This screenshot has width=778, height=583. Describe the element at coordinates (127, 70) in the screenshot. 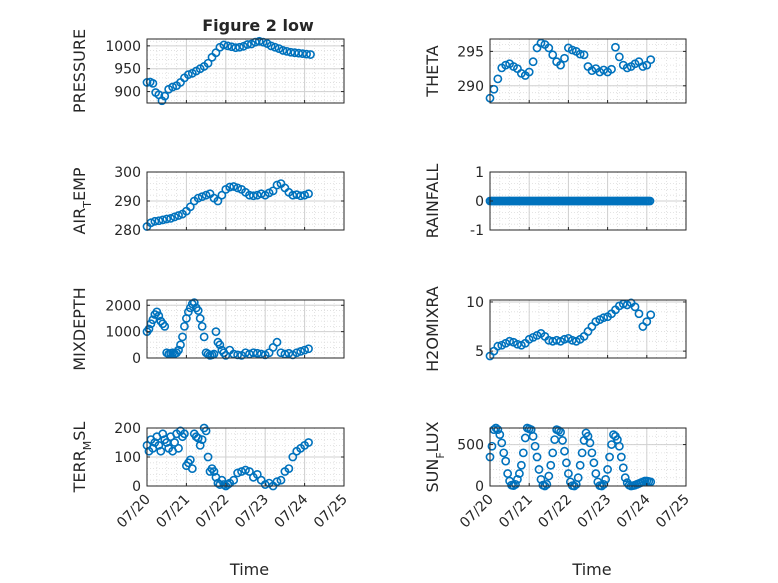

I see `y-tick-label: 950` at that location.